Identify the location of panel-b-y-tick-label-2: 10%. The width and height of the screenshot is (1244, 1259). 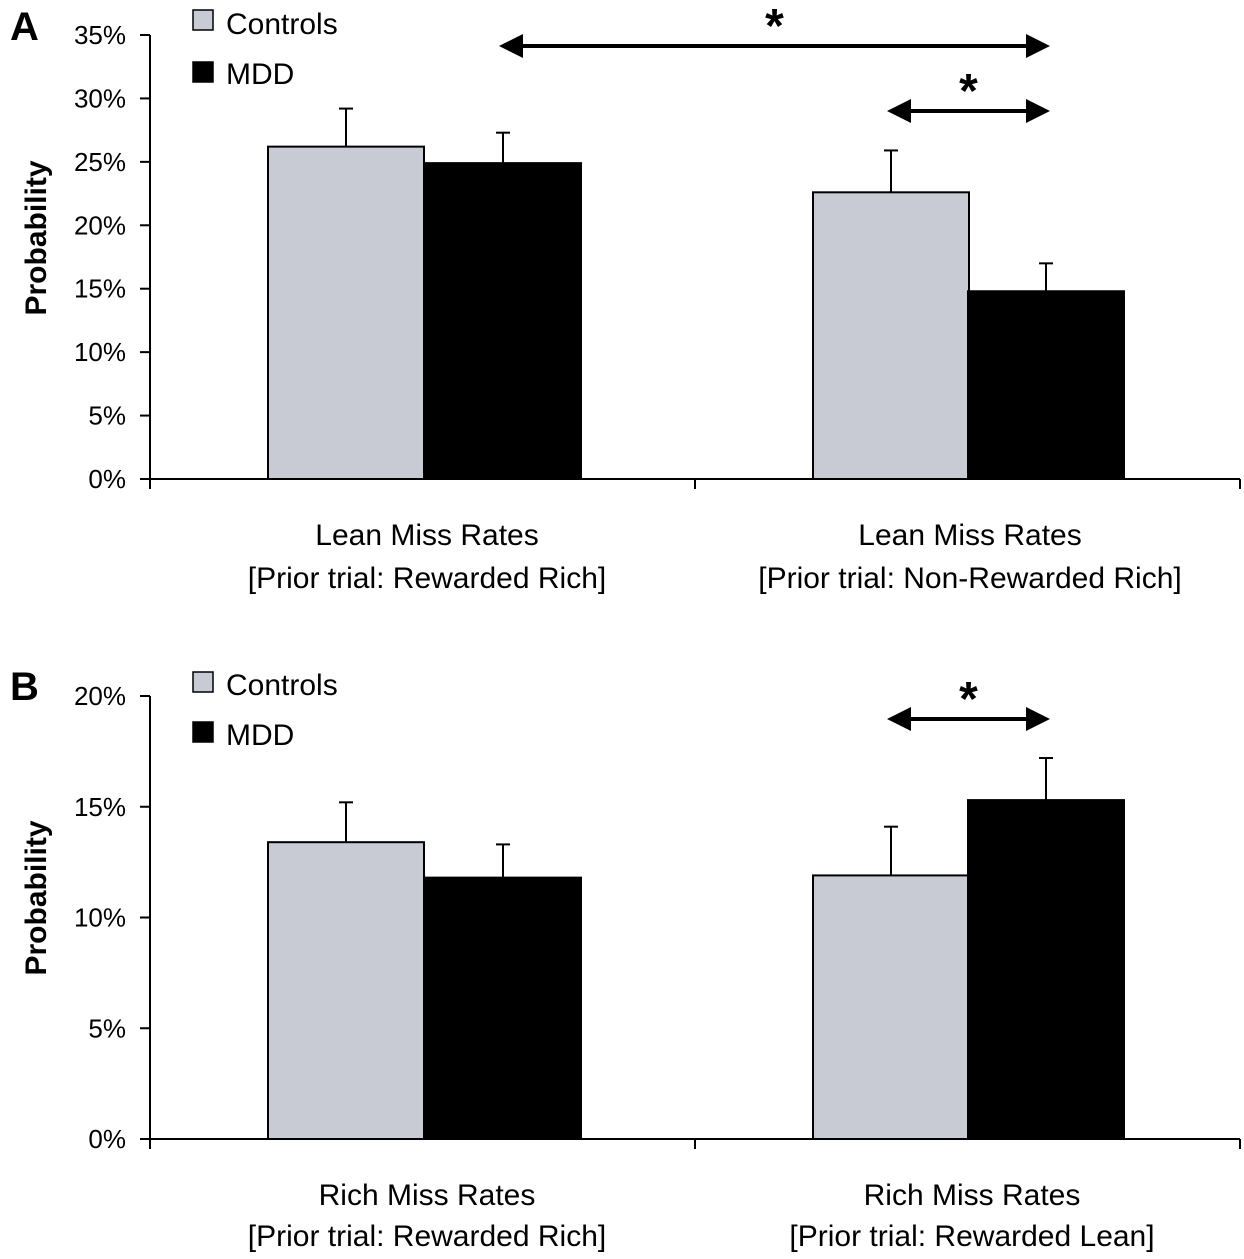
(100, 918).